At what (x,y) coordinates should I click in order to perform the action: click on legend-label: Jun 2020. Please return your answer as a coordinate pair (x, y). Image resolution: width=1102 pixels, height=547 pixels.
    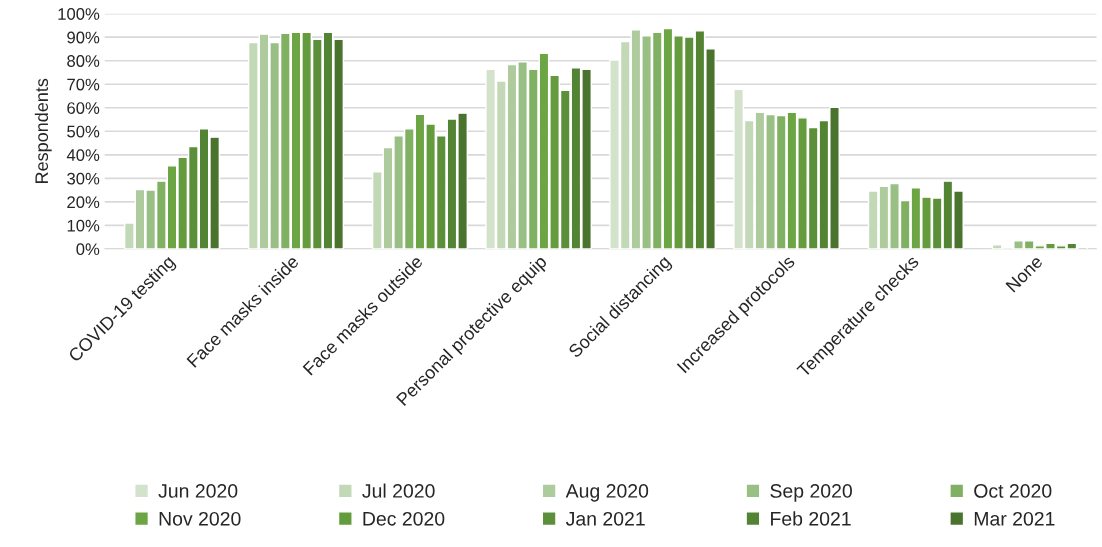
    Looking at the image, I should click on (198, 491).